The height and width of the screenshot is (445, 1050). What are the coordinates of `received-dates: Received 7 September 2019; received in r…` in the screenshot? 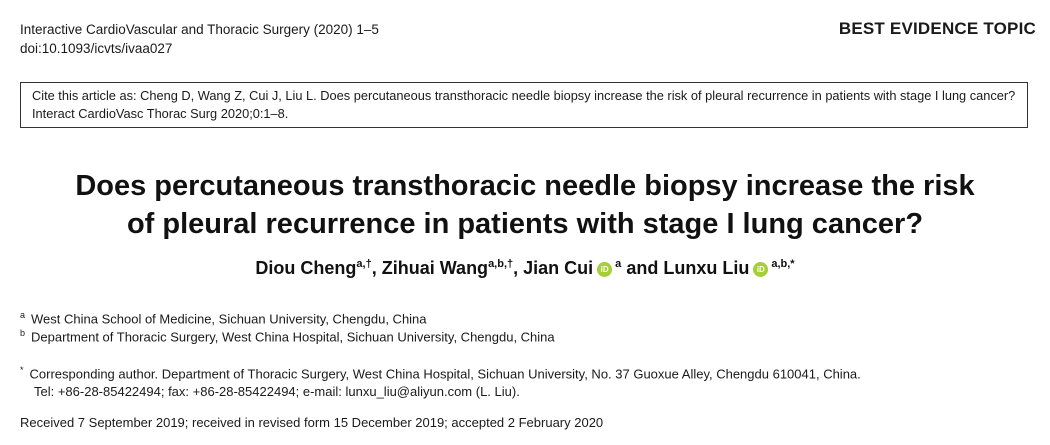 It's located at (312, 422).